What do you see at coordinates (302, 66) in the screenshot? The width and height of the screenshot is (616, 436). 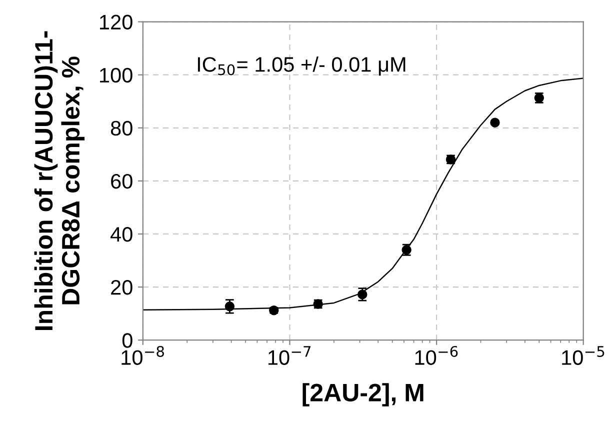 I see `annotation: IC$_{50}$= 1.05 +/- 0.01 μM` at bounding box center [302, 66].